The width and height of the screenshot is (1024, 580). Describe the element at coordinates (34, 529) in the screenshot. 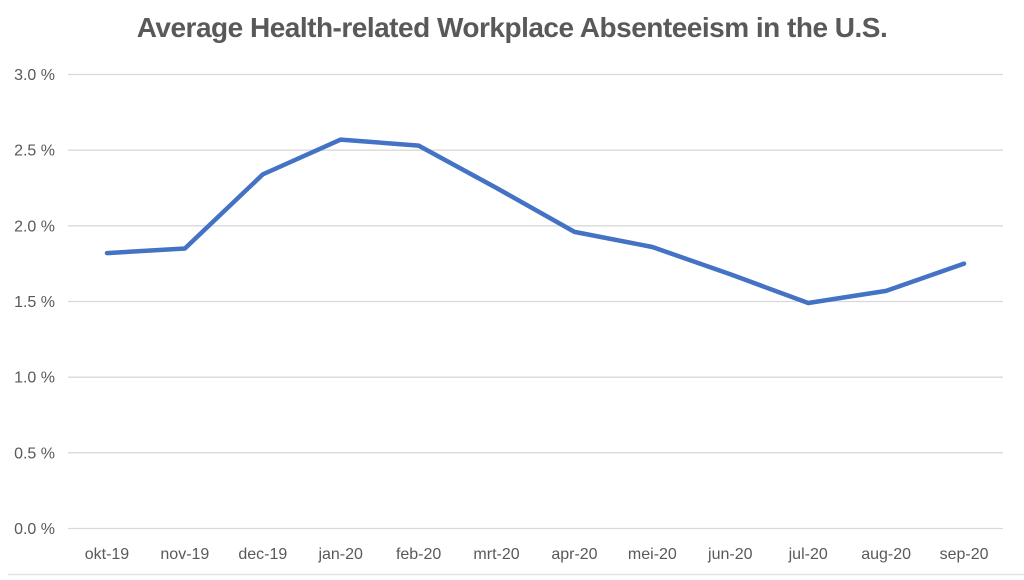

I see `y-tick-label: 0.0 %` at that location.